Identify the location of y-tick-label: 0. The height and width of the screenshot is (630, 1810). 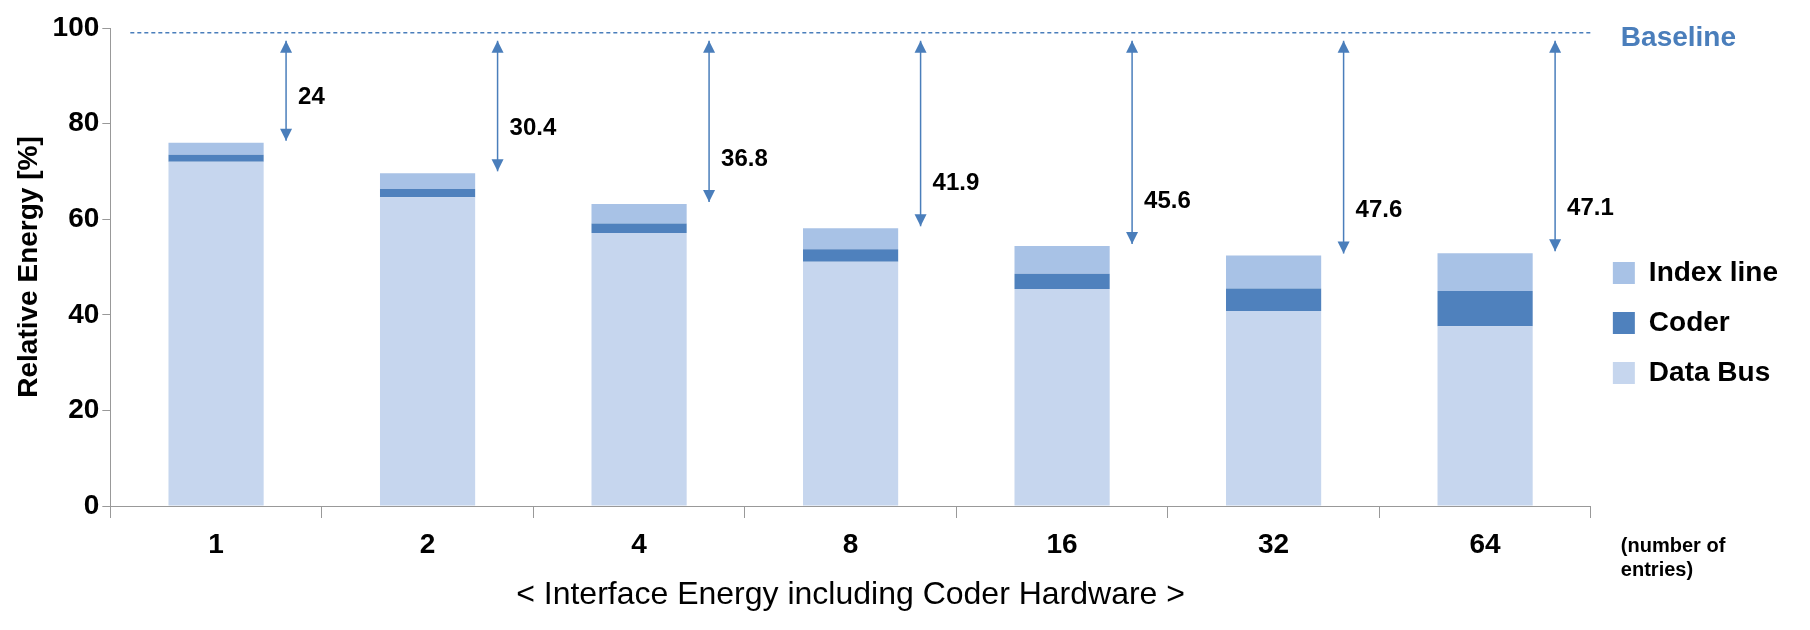
(91, 504).